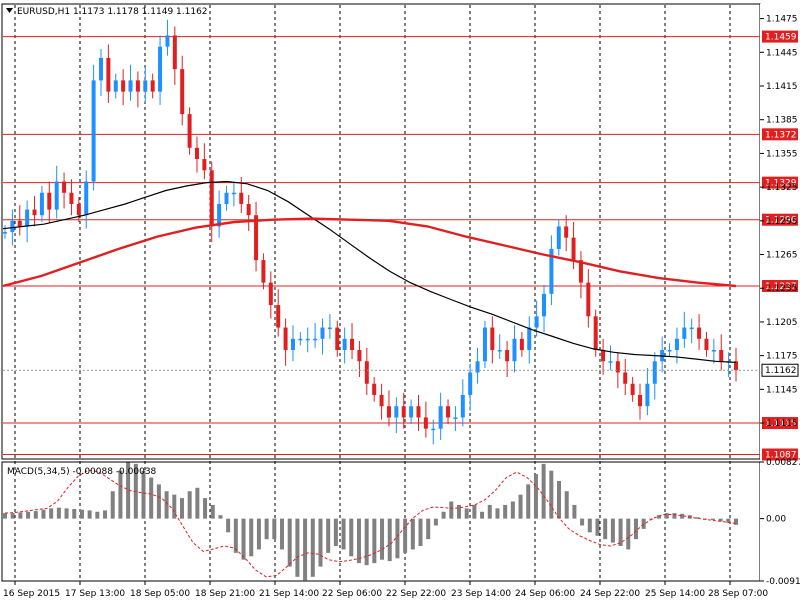 This screenshot has width=800, height=600. I want to click on x-tick-label: 22 Sep 06:00, so click(352, 594).